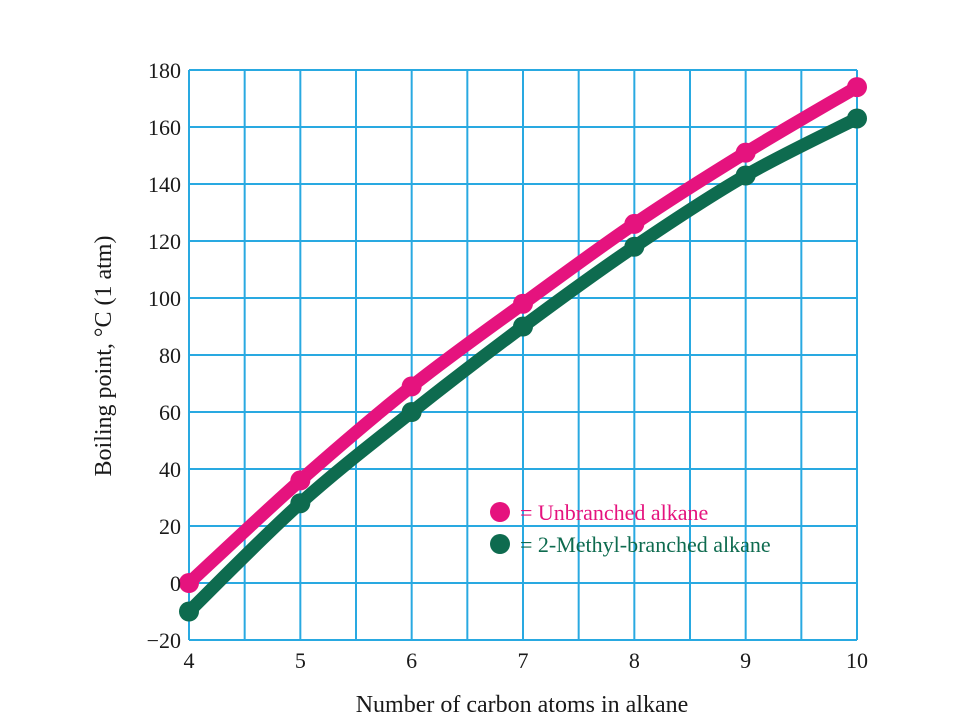 The width and height of the screenshot is (960, 725). Describe the element at coordinates (500, 512) in the screenshot. I see `legend-marker-unbranched` at that location.